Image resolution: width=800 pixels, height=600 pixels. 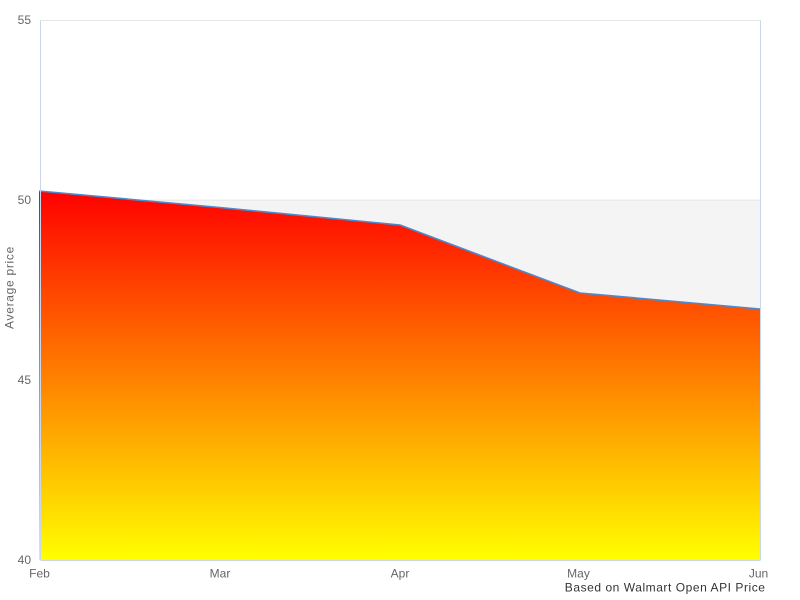 I want to click on svg-text: Jun, so click(x=758, y=574).